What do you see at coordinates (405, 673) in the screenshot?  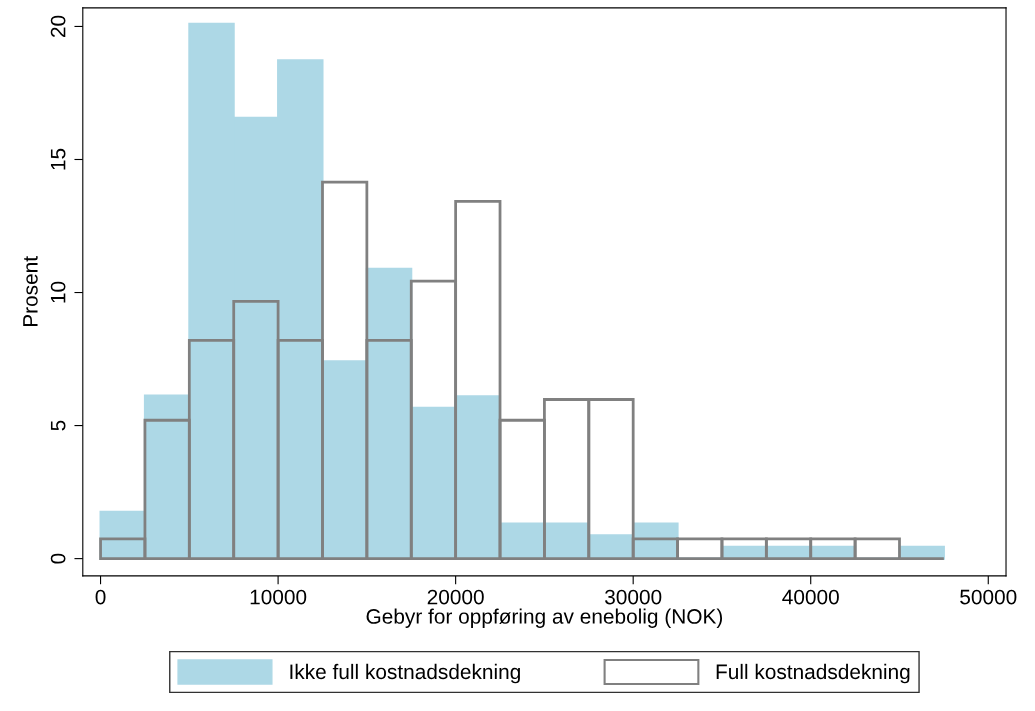 I see `legend-label: Ikke full kostnadsdekning` at bounding box center [405, 673].